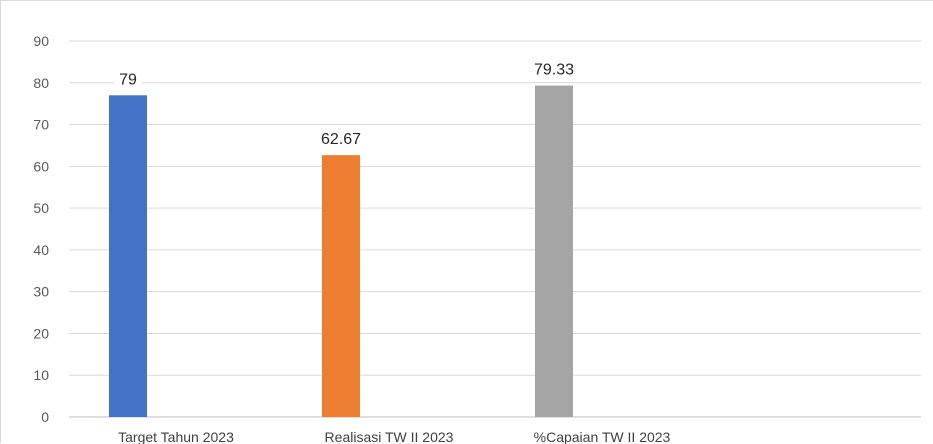 Image resolution: width=933 pixels, height=444 pixels. What do you see at coordinates (348, 103) in the screenshot?
I see `data-labels: 79 62.67 79.33` at bounding box center [348, 103].